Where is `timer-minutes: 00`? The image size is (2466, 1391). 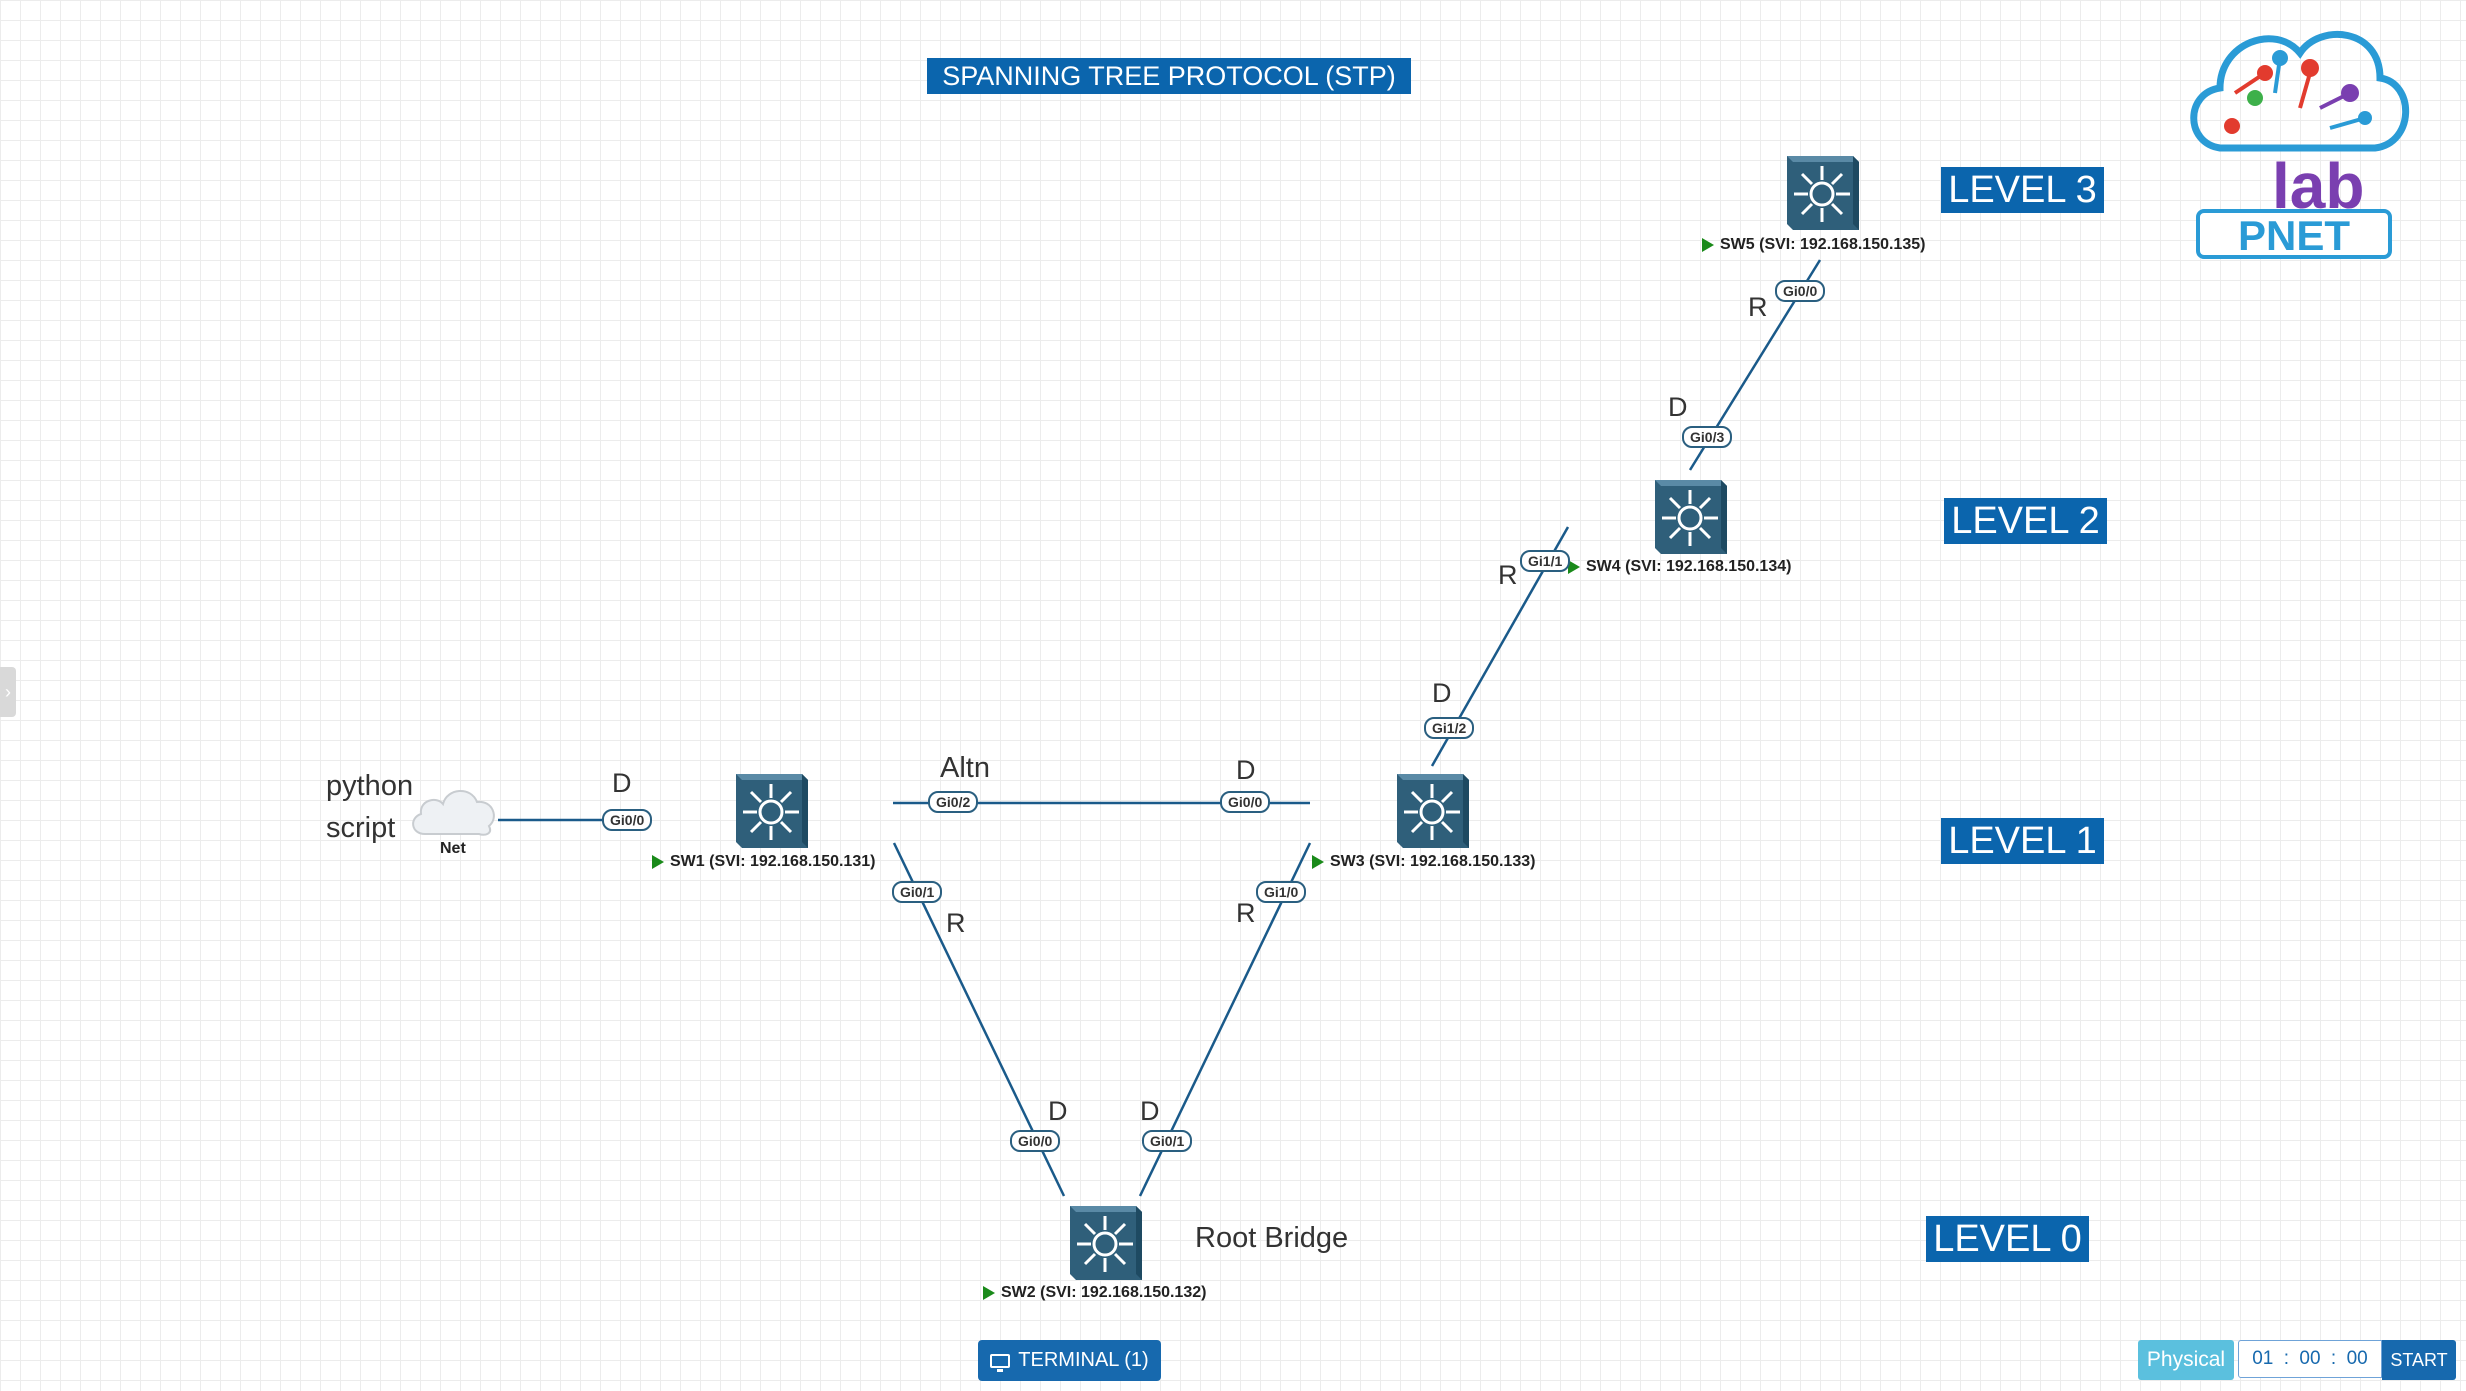 timer-minutes: 00 is located at coordinates (2309, 1359).